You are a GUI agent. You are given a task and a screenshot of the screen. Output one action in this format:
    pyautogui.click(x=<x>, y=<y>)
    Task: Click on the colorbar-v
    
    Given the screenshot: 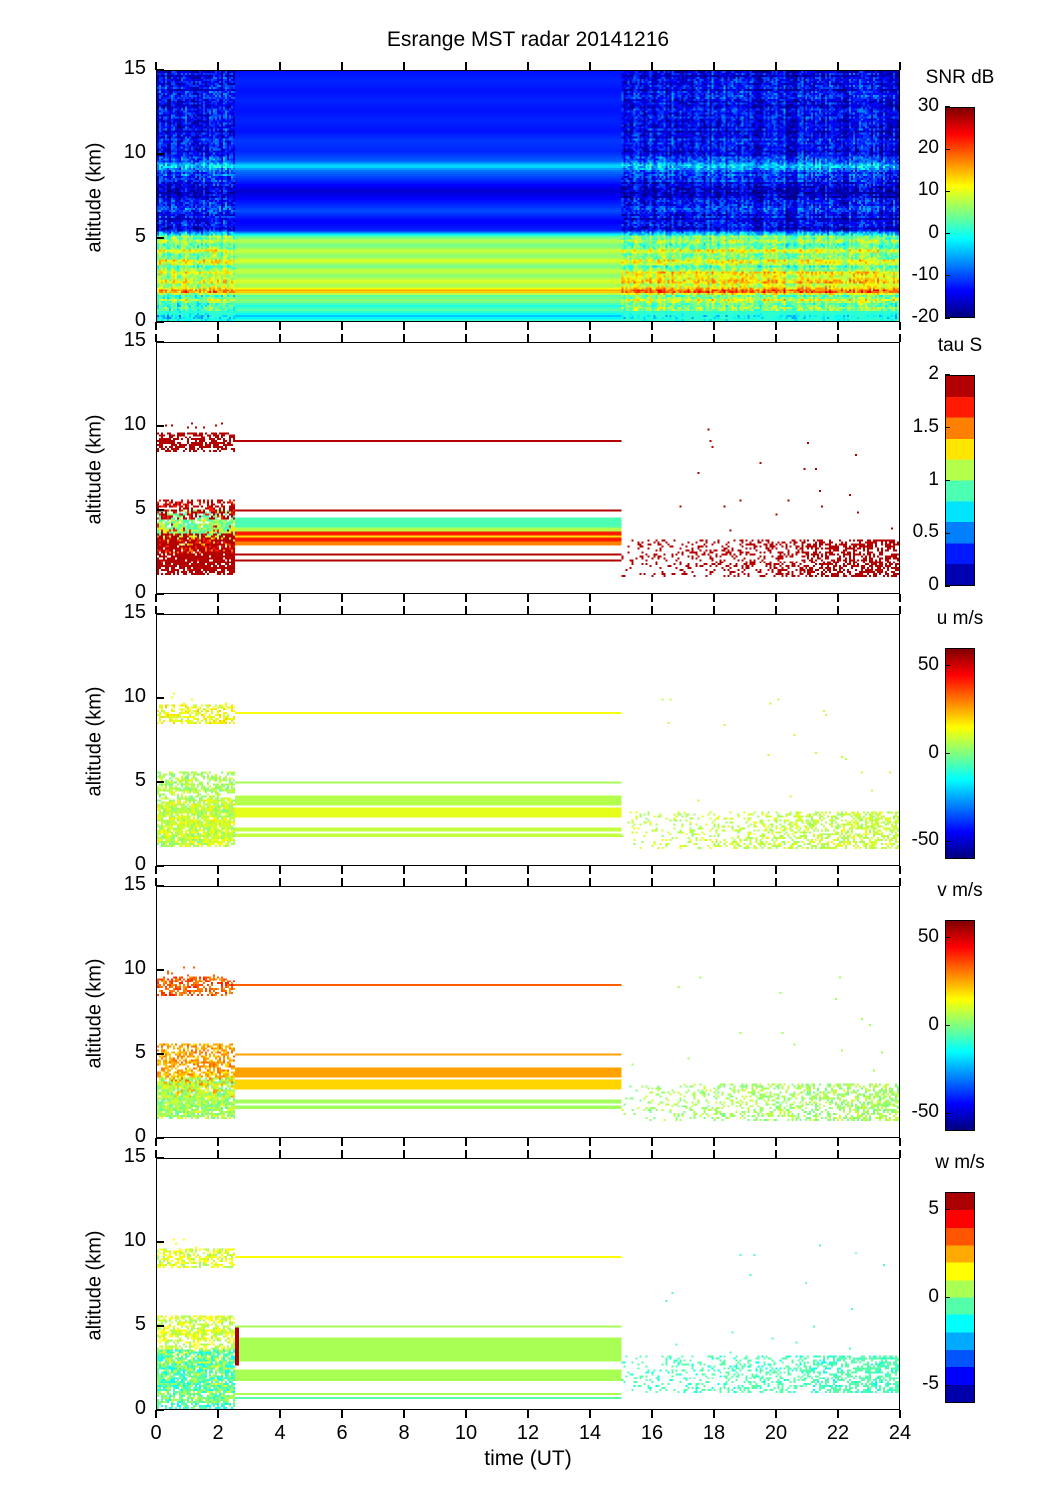 What is the action you would take?
    pyautogui.click(x=960, y=1025)
    